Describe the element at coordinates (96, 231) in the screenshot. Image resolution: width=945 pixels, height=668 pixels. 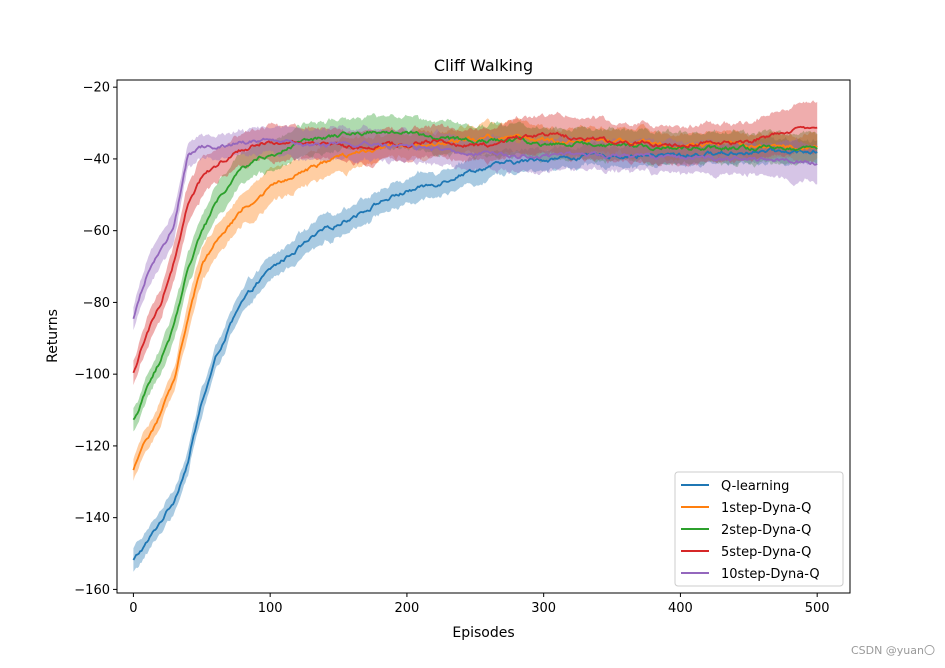
I see `y-tick-label: −60` at that location.